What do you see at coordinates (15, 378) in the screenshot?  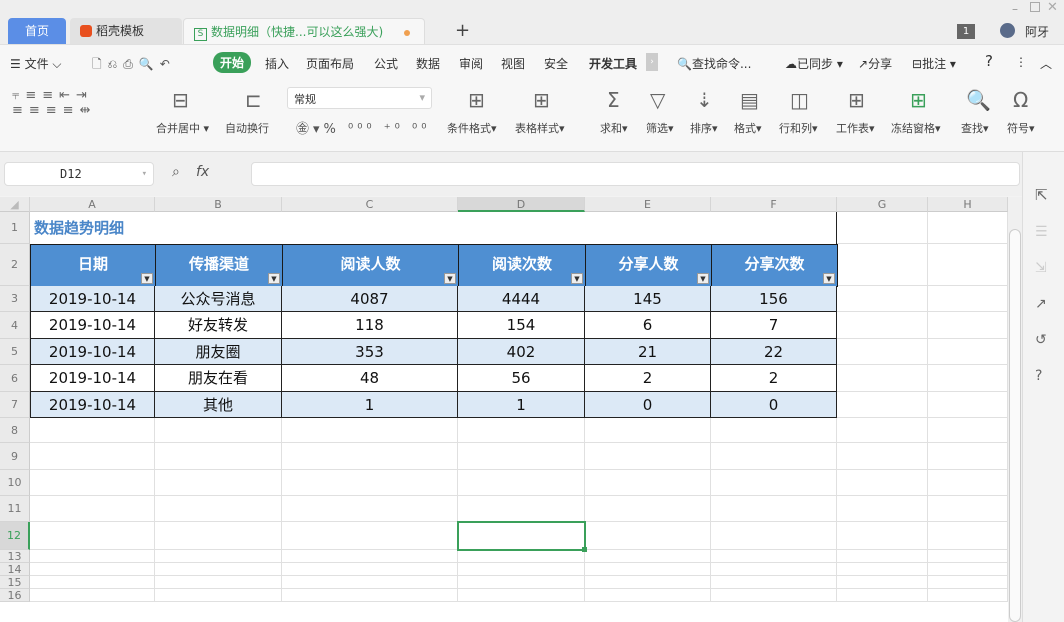 I see `row-header-6: 6` at bounding box center [15, 378].